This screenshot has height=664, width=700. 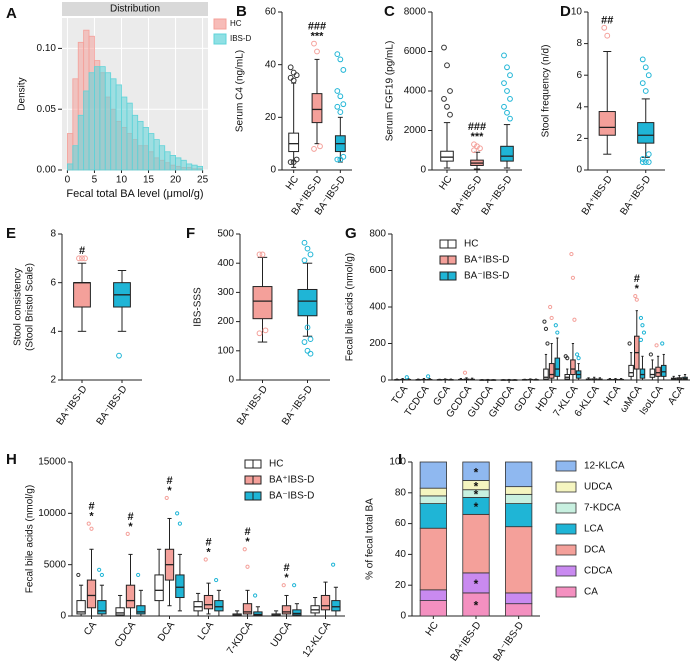 I want to click on x-tick-label: DCA, so click(x=166, y=632).